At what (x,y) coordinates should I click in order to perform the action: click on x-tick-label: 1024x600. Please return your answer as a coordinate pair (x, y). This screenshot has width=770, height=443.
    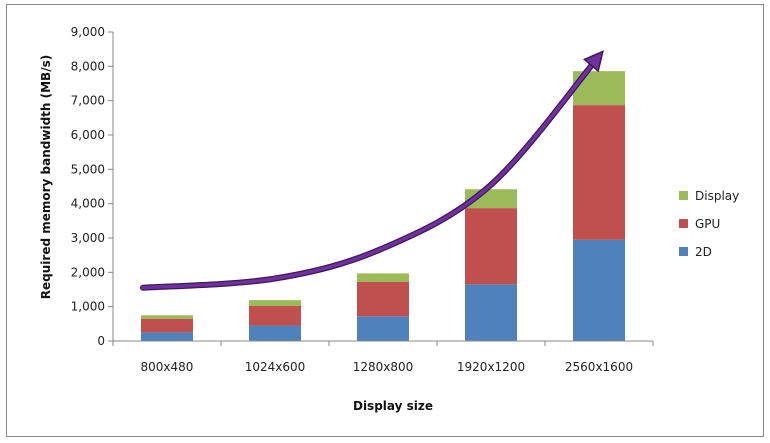
    Looking at the image, I should click on (275, 367).